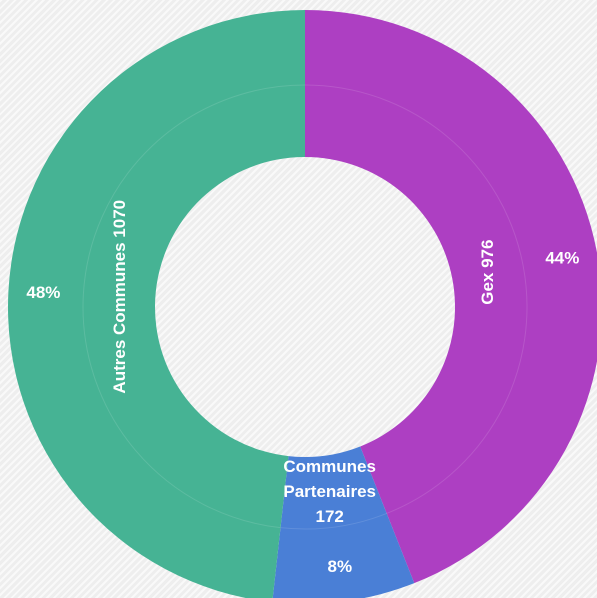 This screenshot has height=598, width=597. I want to click on slice-communes-partenaires, so click(343, 522).